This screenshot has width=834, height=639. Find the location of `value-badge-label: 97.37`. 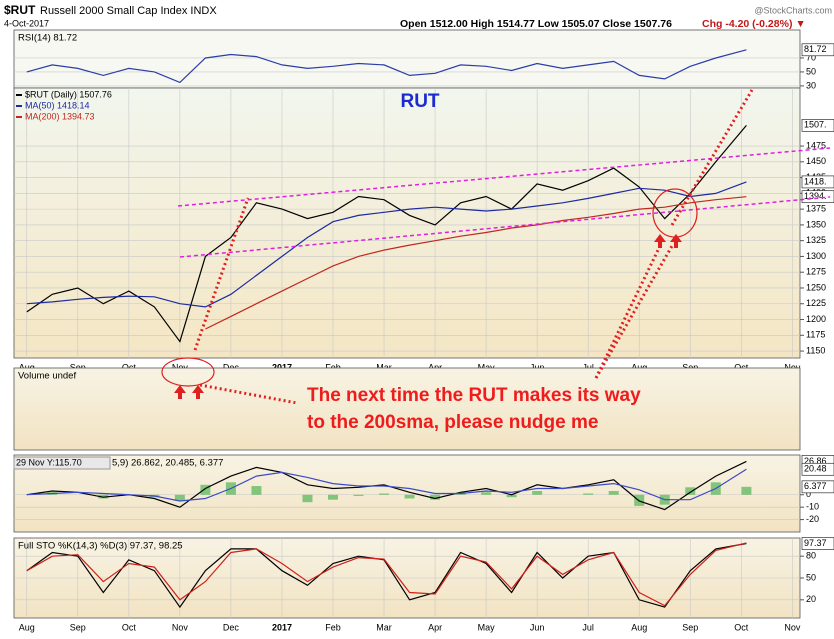

value-badge-label: 97.37 is located at coordinates (815, 543).